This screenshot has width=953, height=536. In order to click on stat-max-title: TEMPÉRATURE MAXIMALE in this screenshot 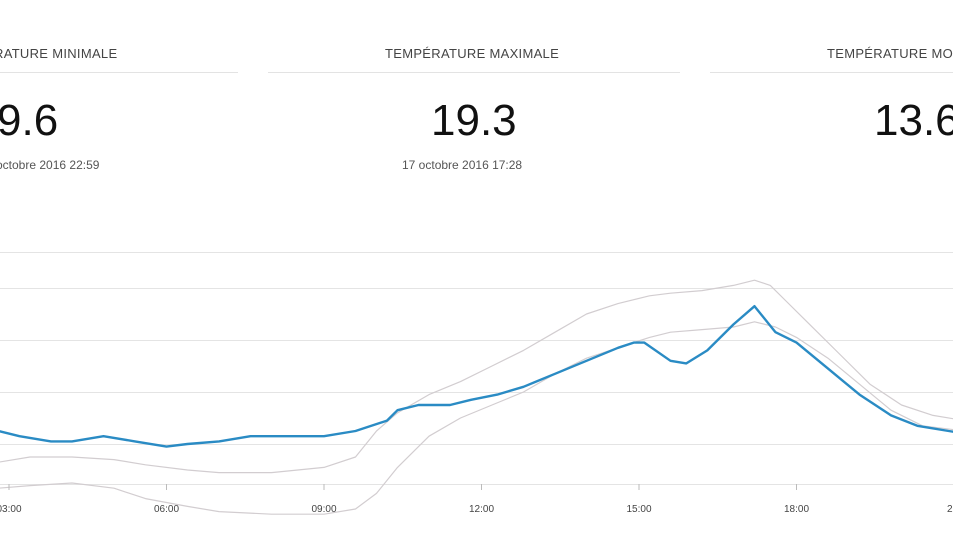, I will do `click(472, 53)`.